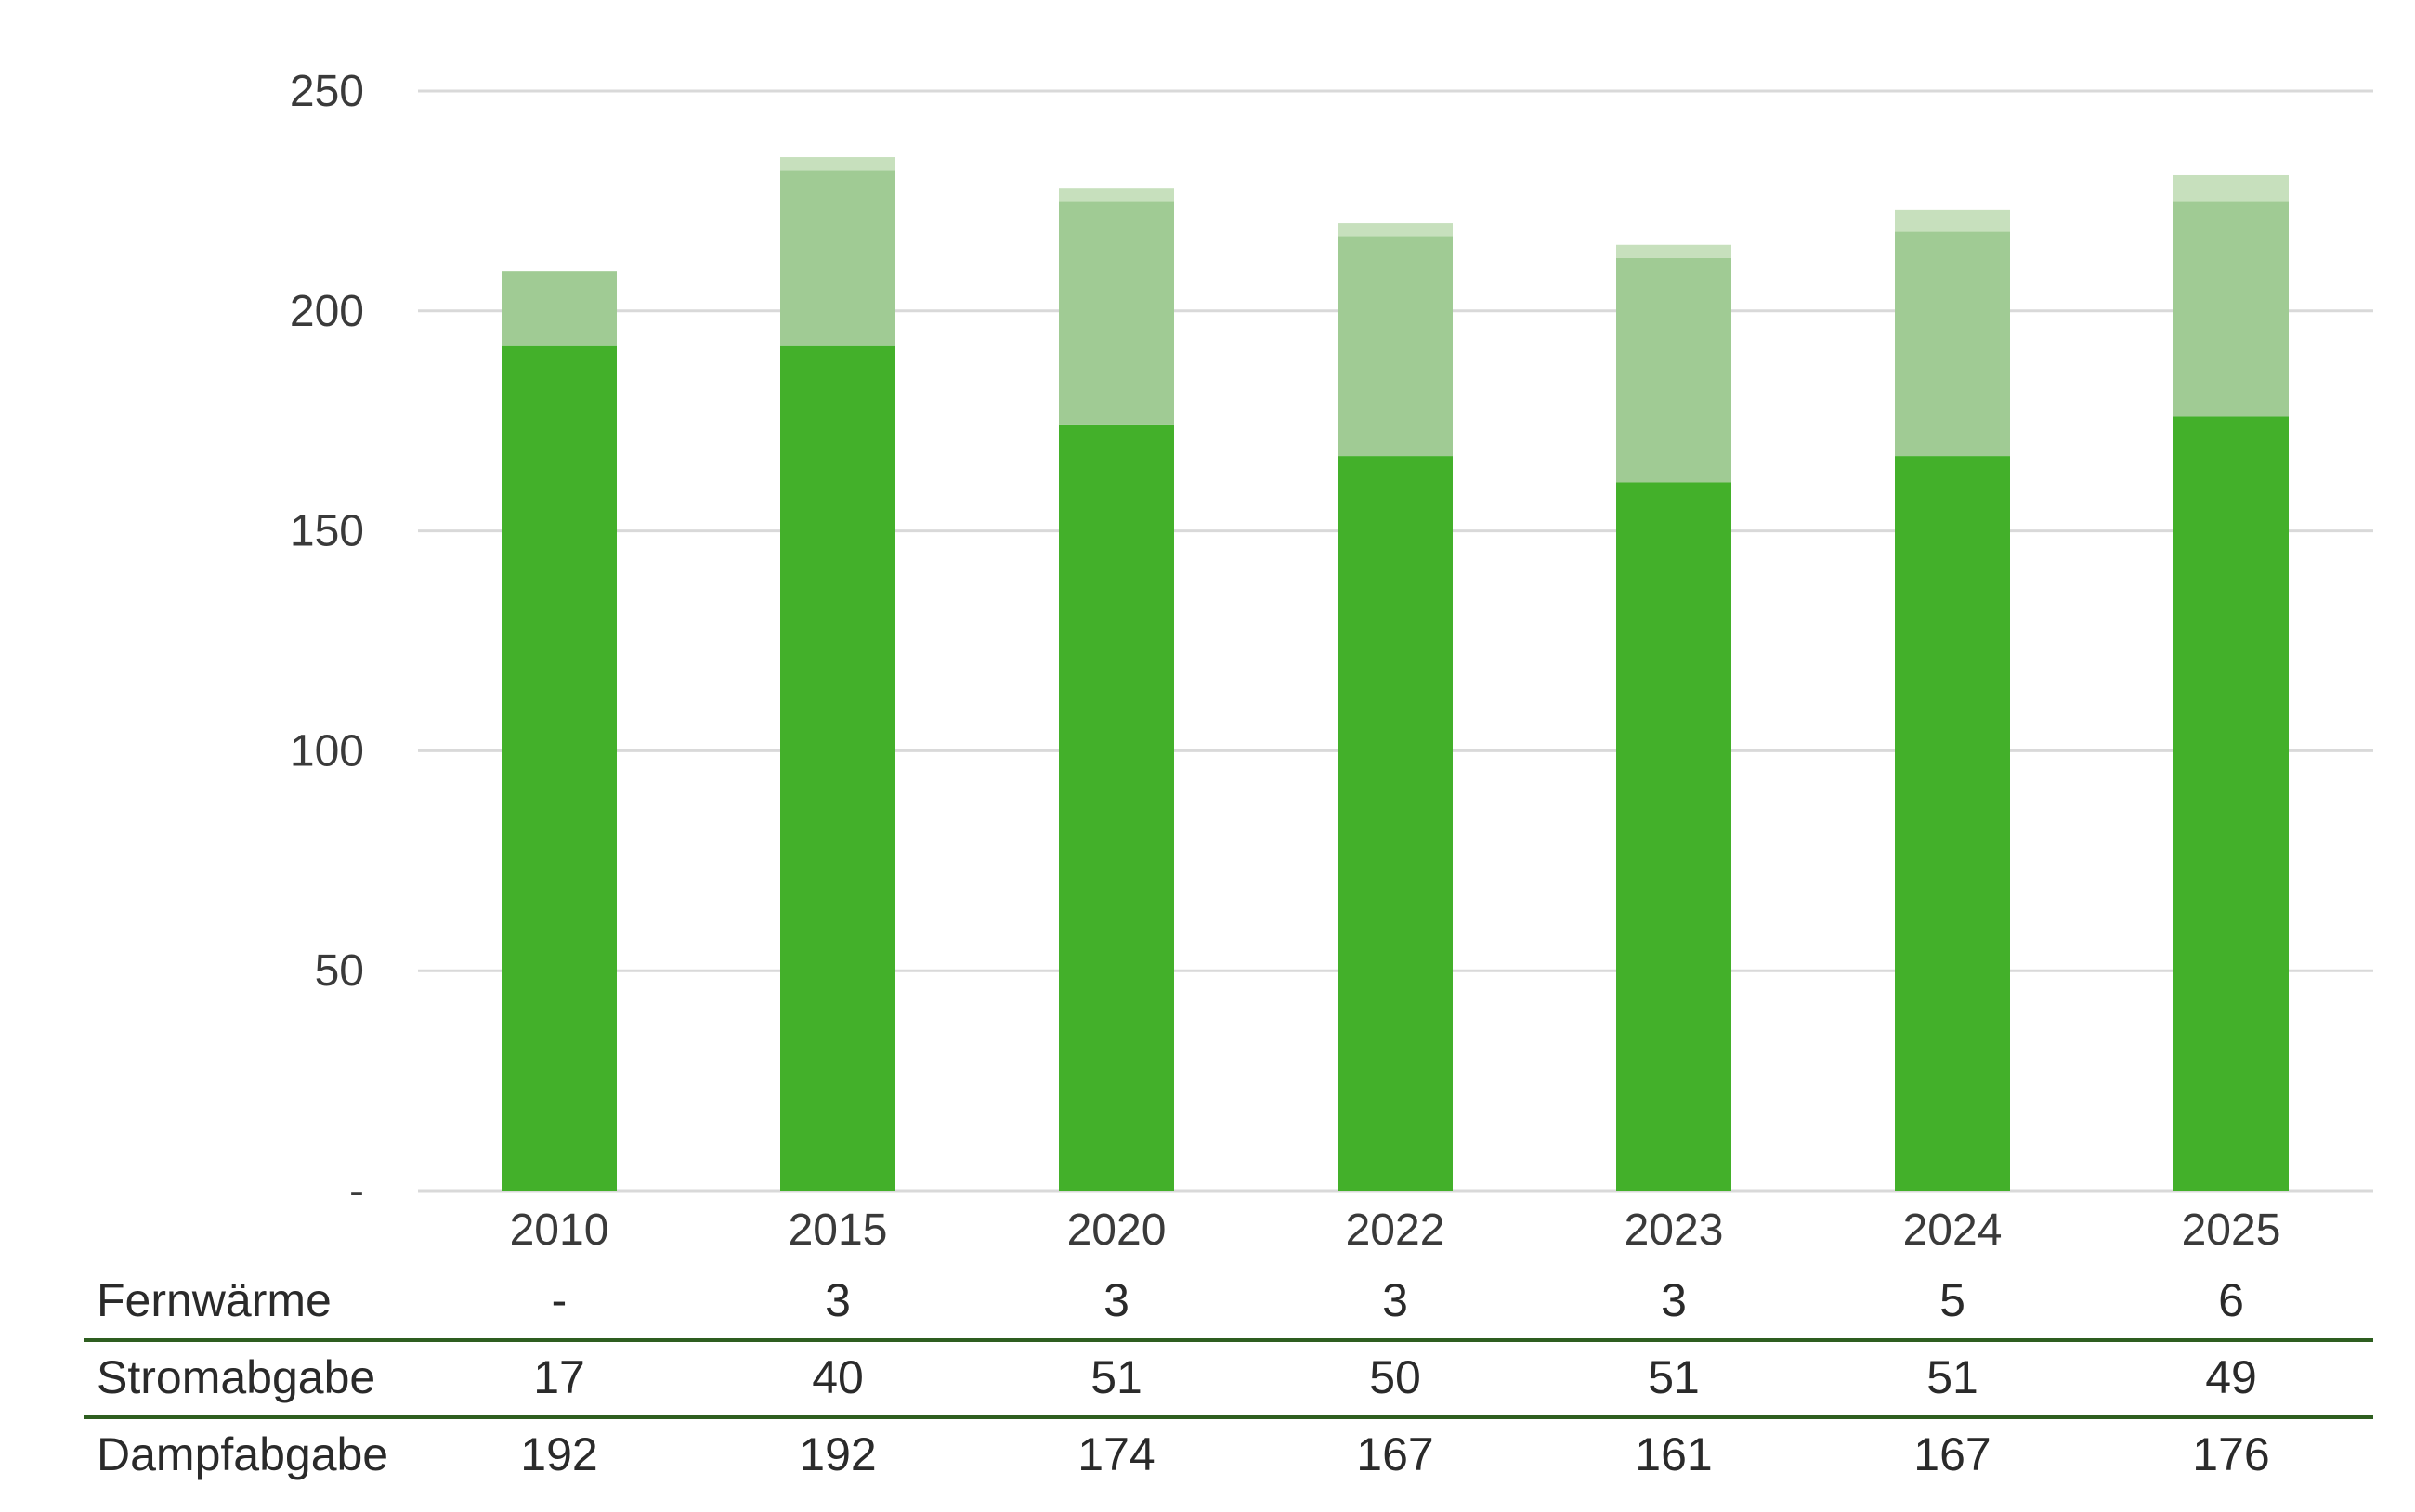 The height and width of the screenshot is (1512, 2415). What do you see at coordinates (2231, 1377) in the screenshot?
I see `table-cell: 49` at bounding box center [2231, 1377].